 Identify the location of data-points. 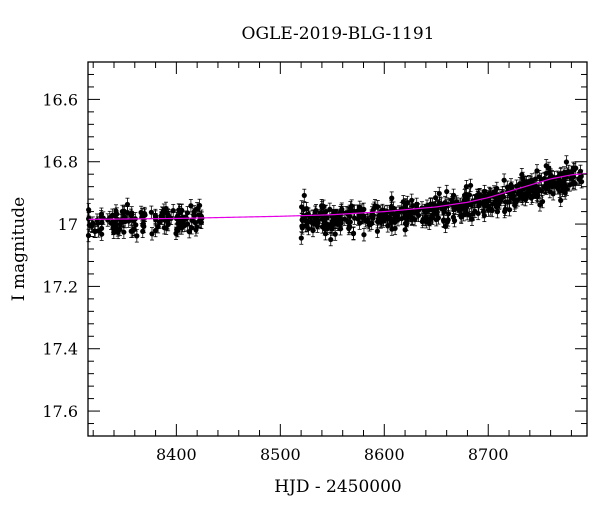
(335, 201).